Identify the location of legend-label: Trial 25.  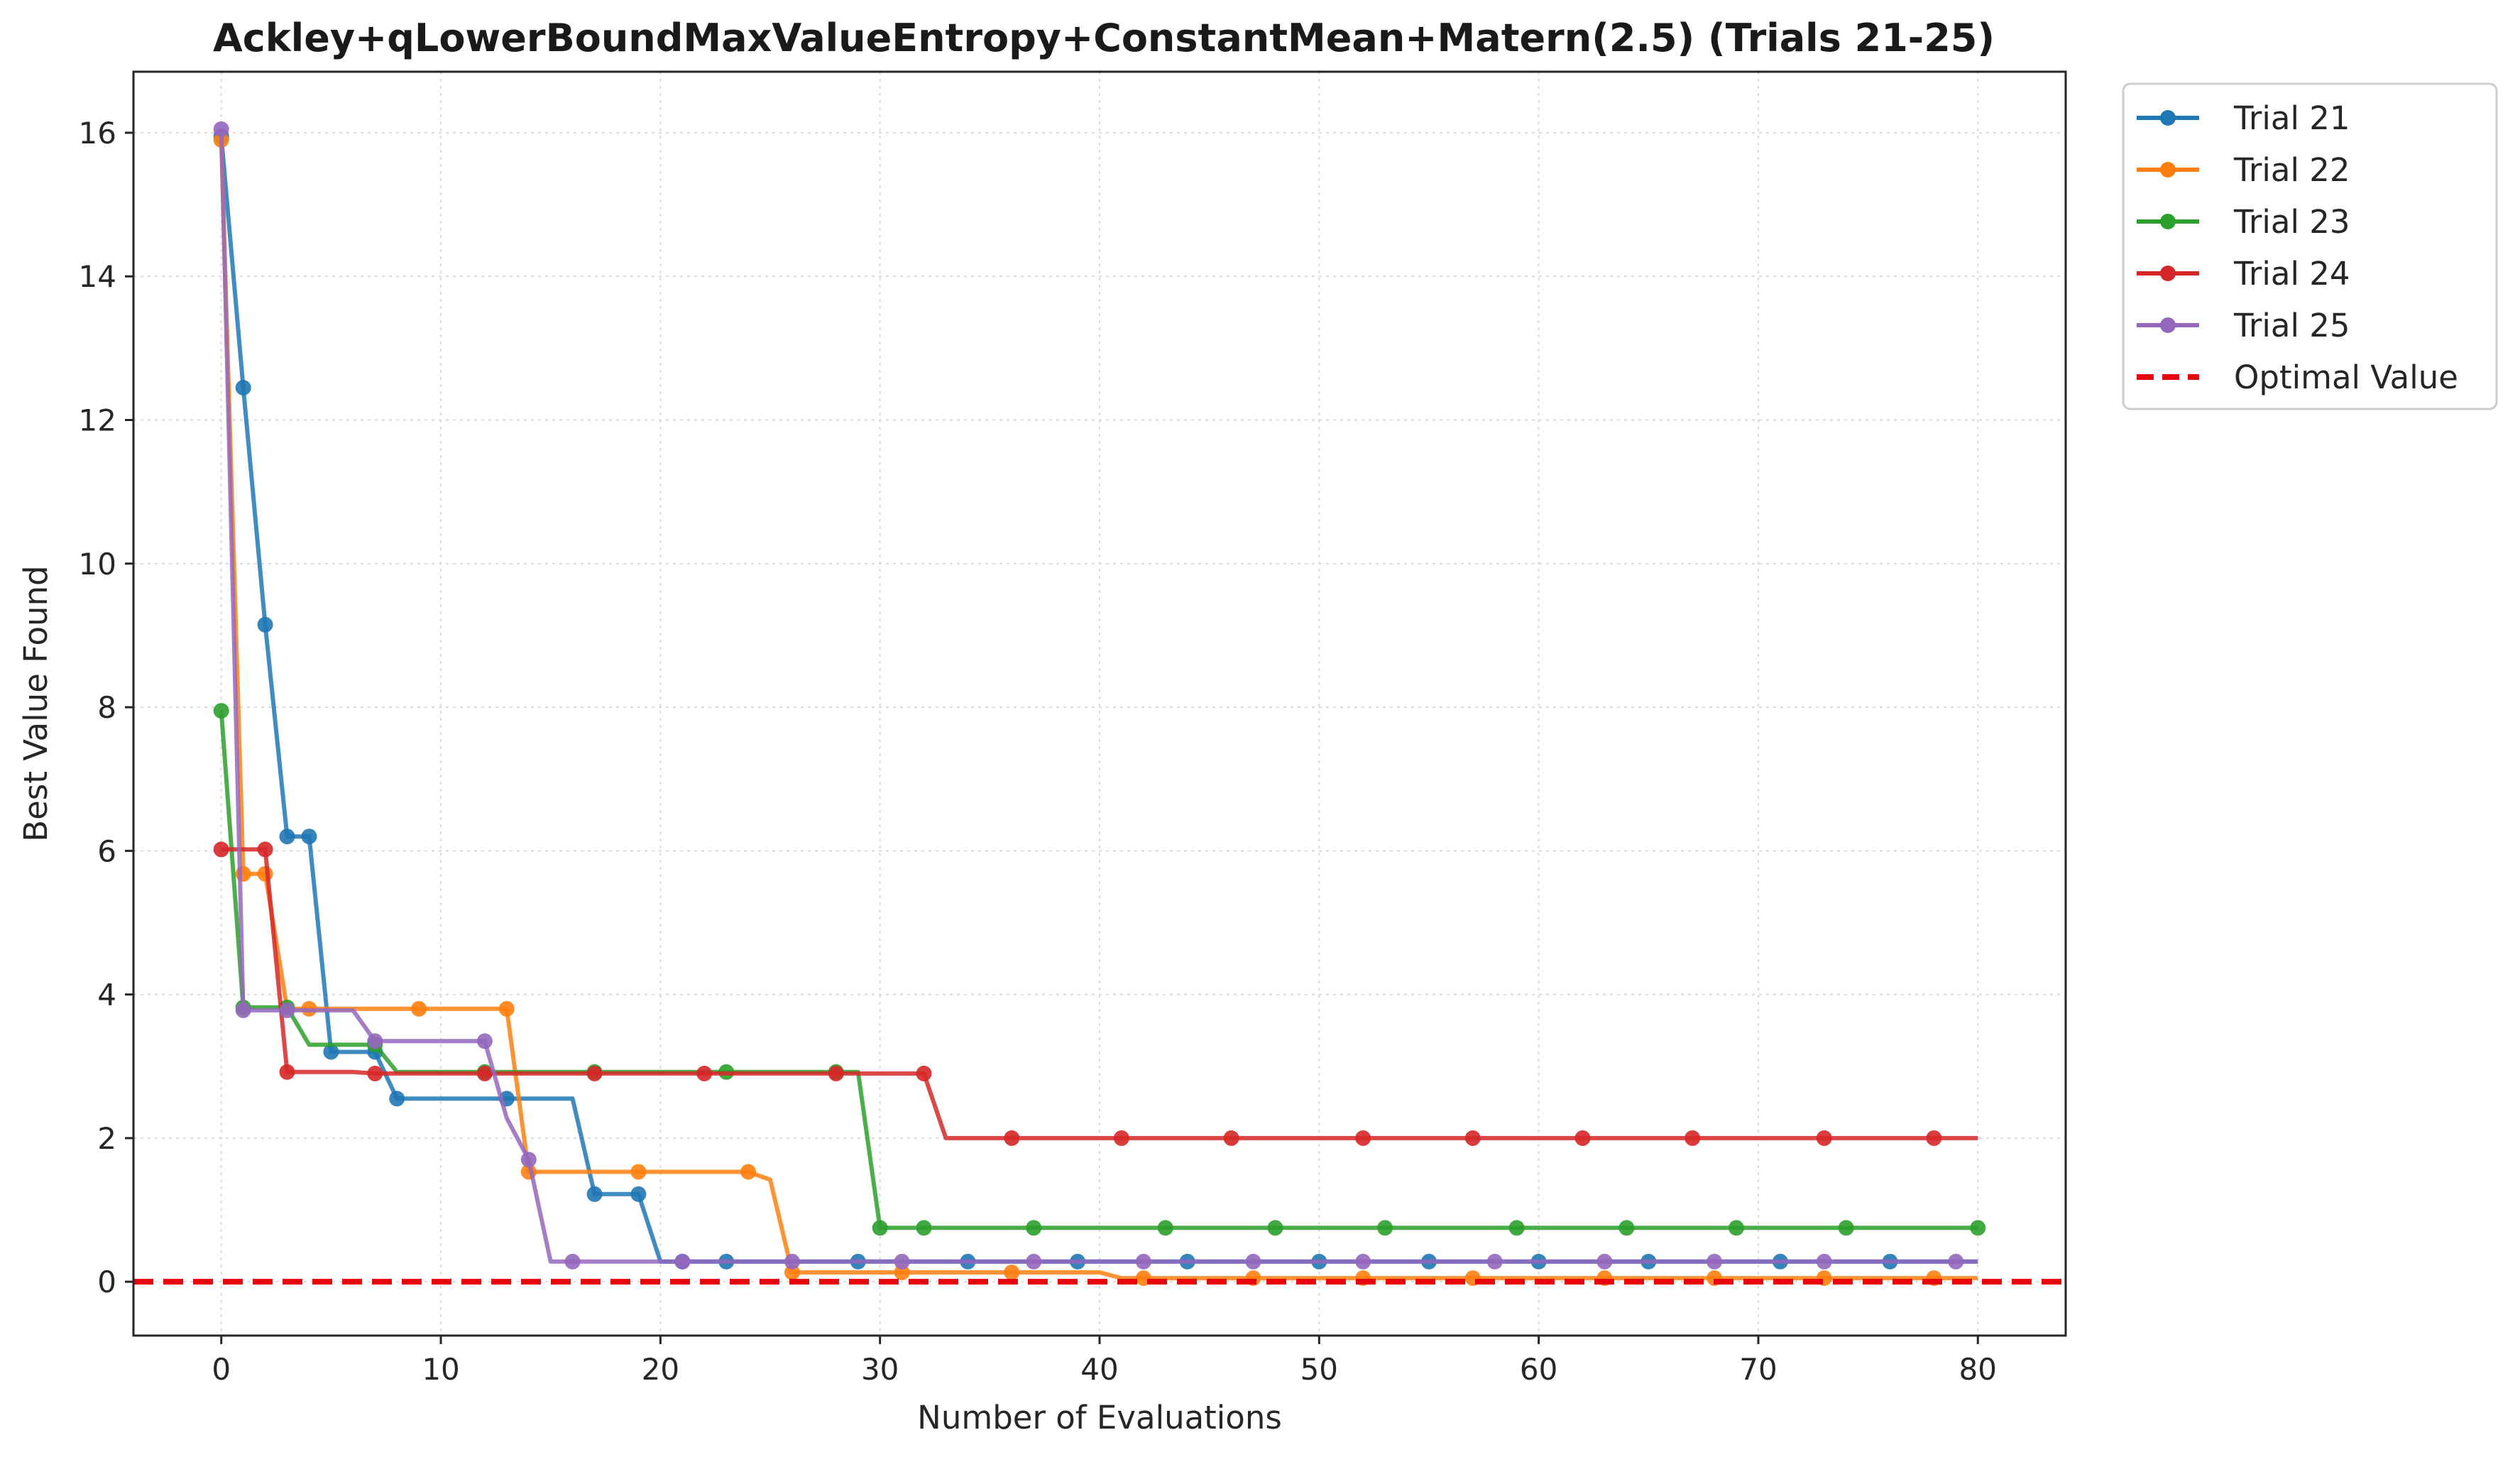
(2292, 325).